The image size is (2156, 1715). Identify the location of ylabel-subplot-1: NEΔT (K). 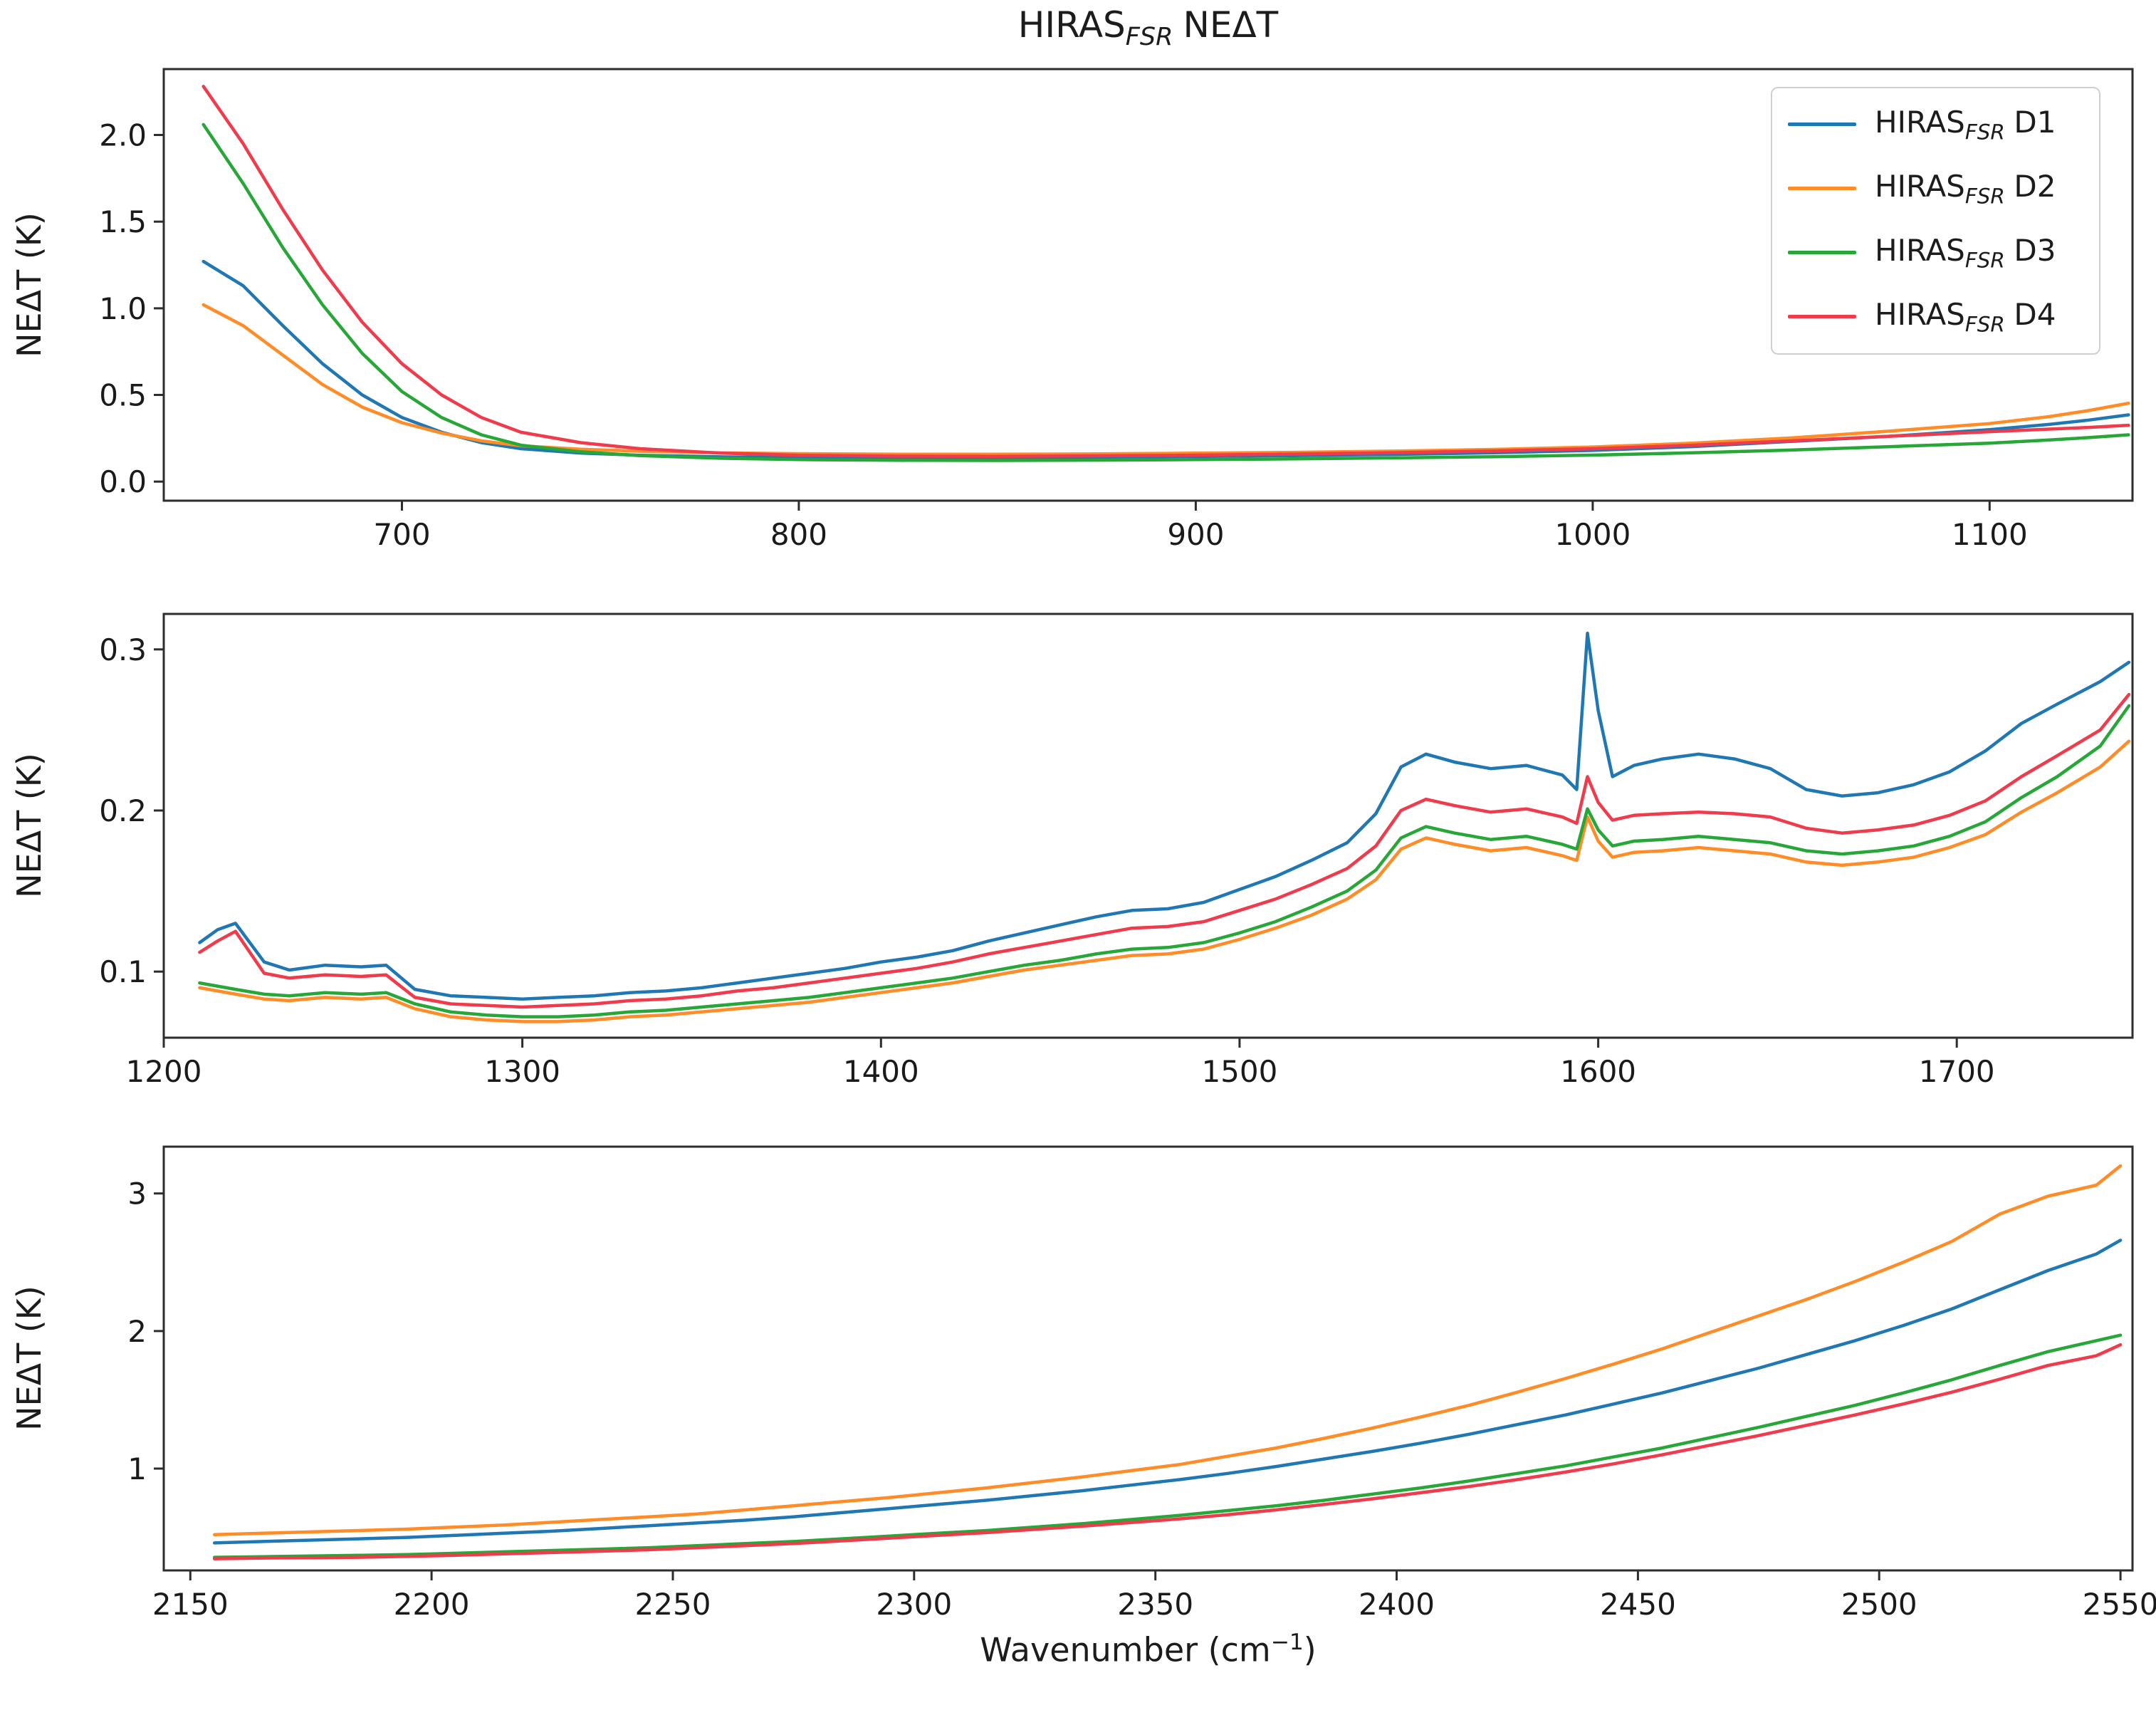
(29, 285).